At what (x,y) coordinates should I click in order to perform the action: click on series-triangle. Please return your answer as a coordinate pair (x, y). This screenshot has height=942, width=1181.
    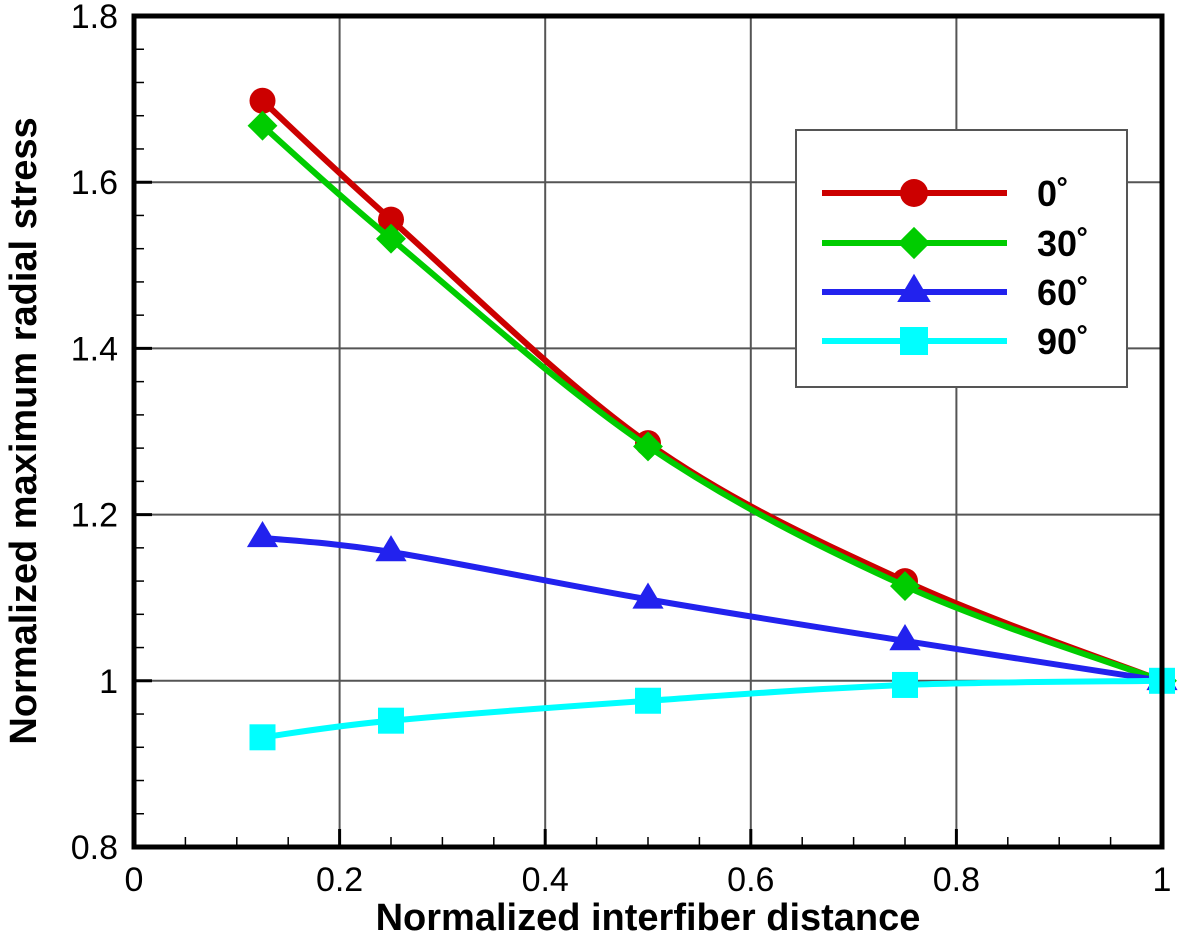
    Looking at the image, I should click on (712, 605).